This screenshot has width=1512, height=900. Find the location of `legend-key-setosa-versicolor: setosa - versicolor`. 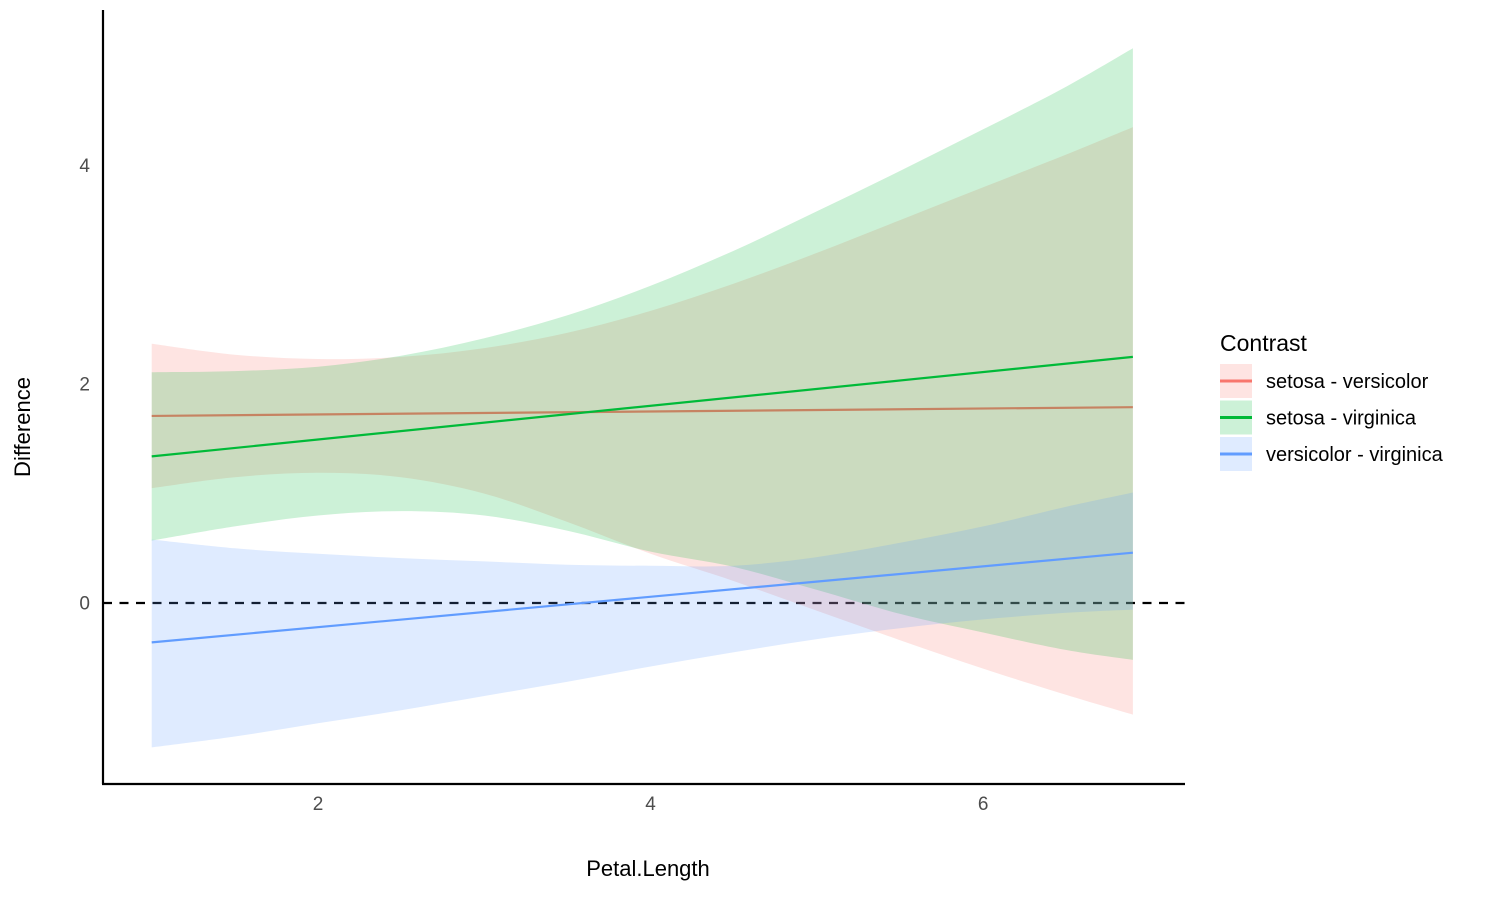

legend-key-setosa-versicolor: setosa - versicolor is located at coordinates (1324, 381).